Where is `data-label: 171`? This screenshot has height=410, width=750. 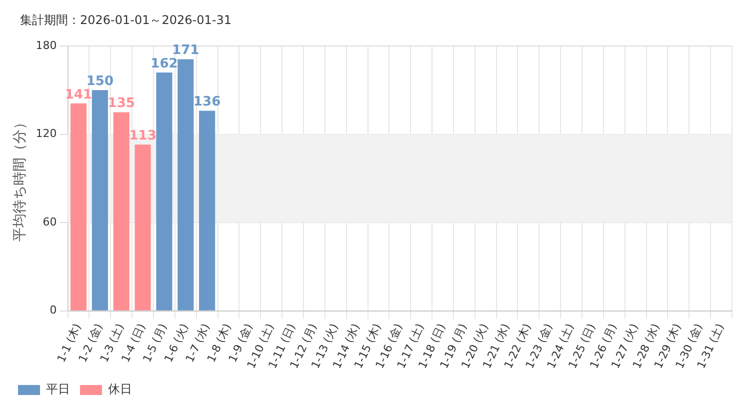
data-label: 171 is located at coordinates (186, 50).